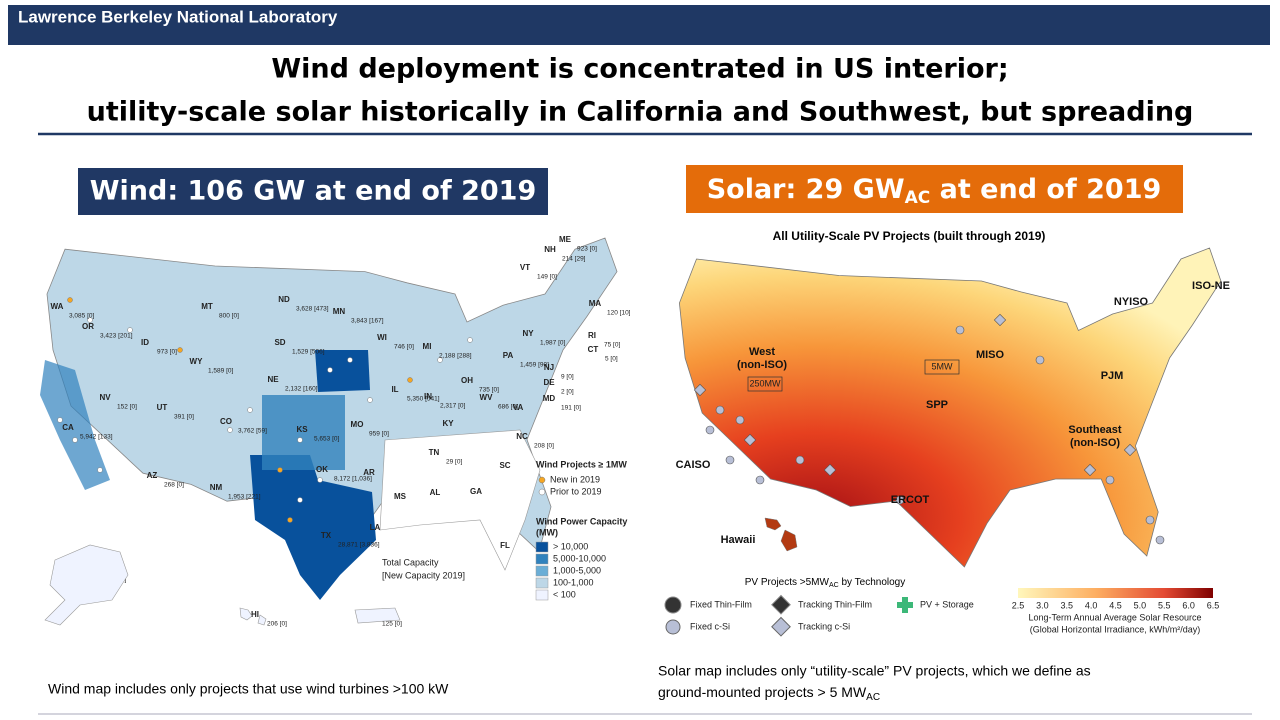  I want to click on size-label: 250MW, so click(765, 383).